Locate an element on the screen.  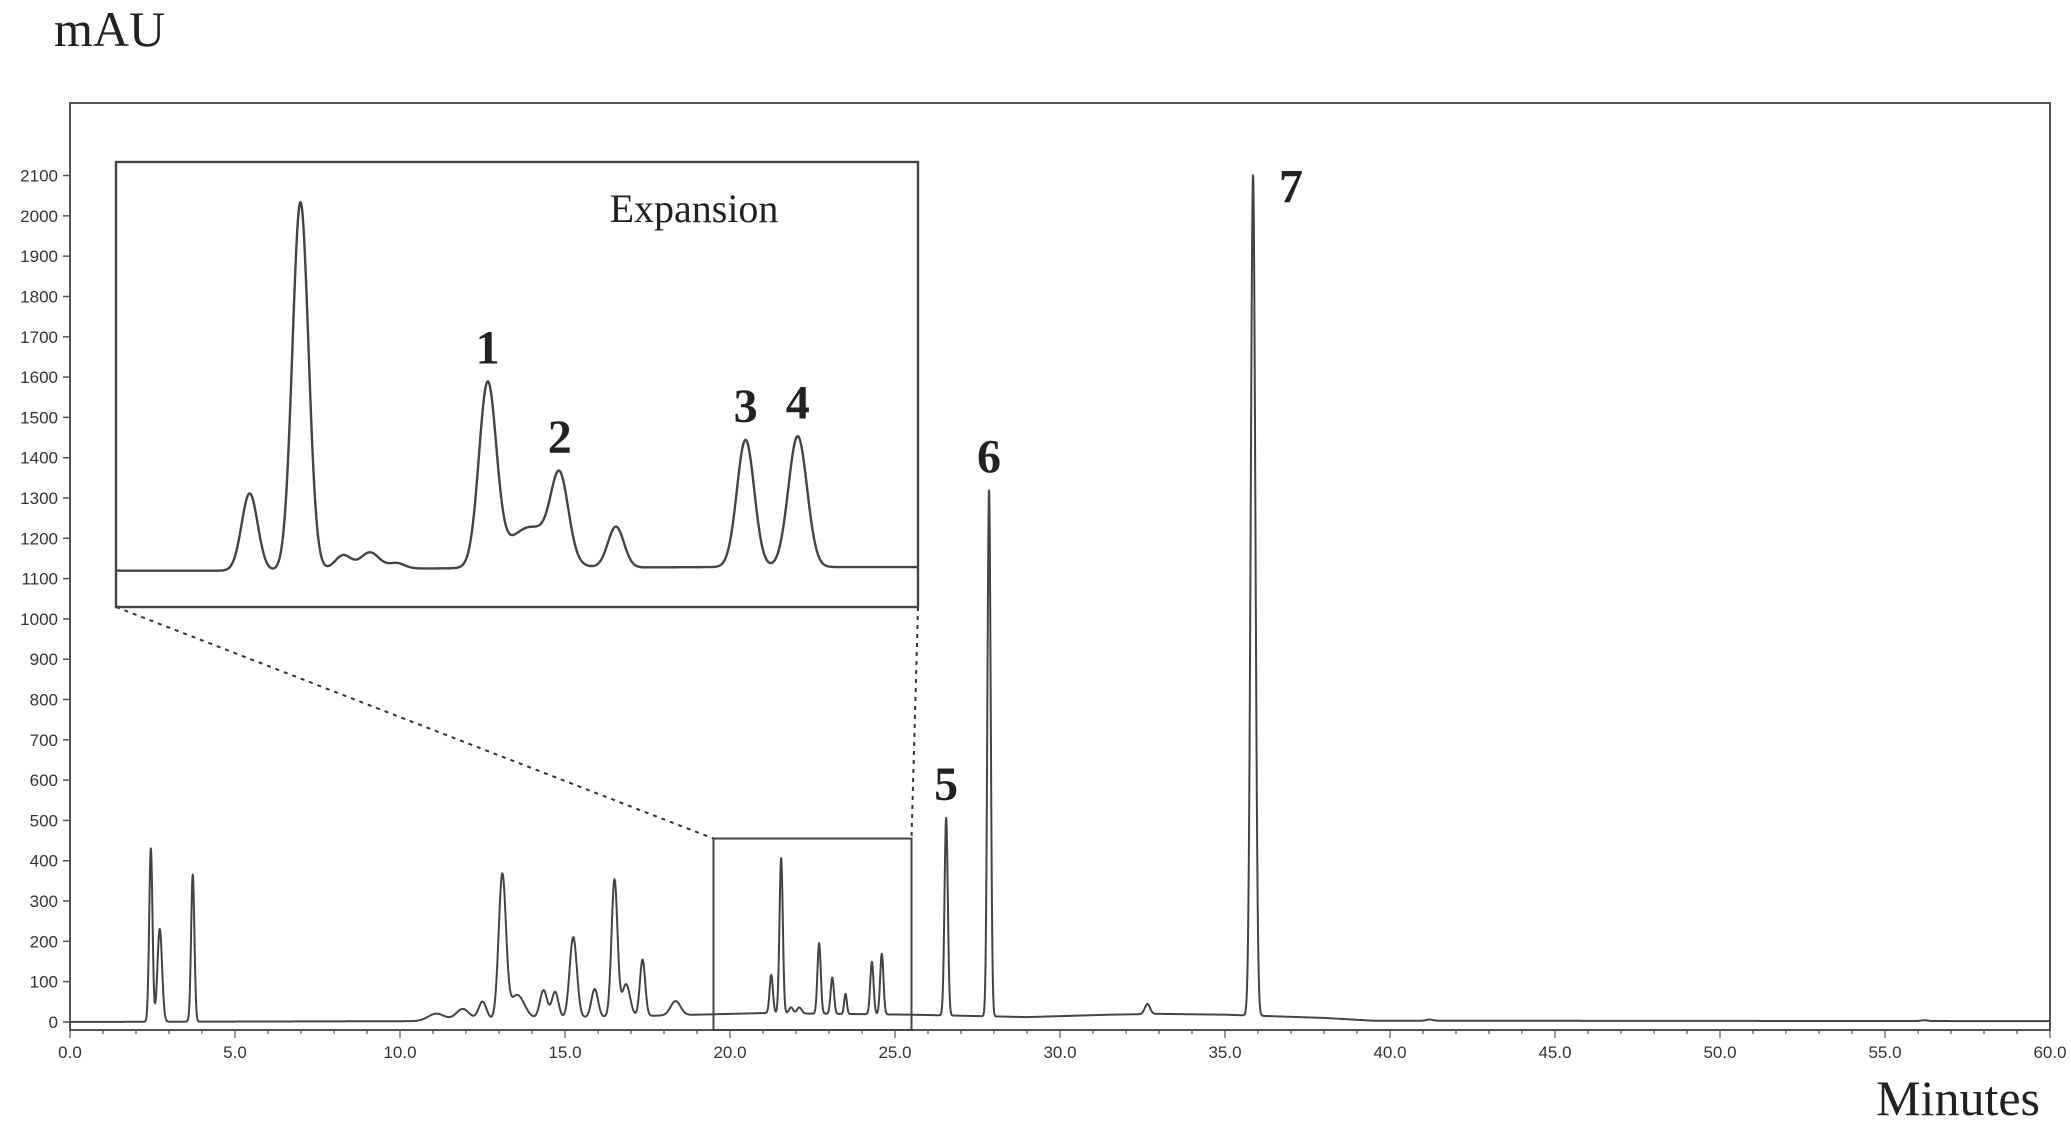
inset-title: Expansion is located at coordinates (694, 208).